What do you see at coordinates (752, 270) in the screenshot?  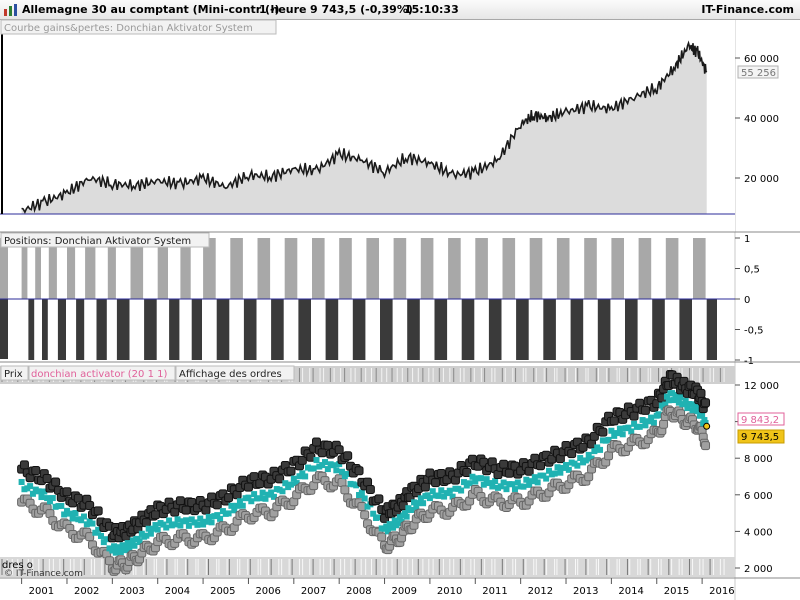 I see `positions-ytick-label: 0,5` at bounding box center [752, 270].